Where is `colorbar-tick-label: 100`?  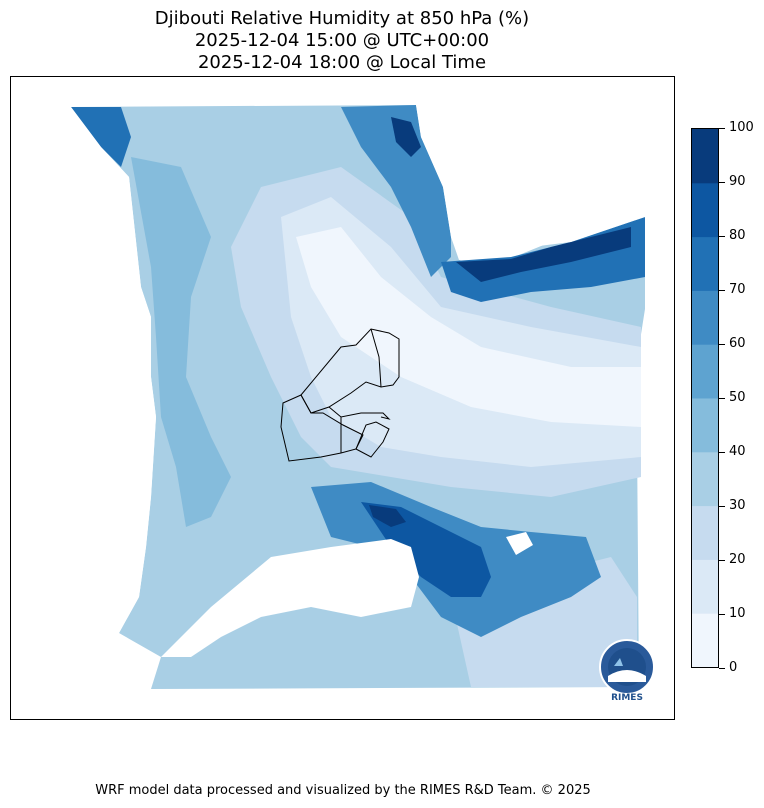 colorbar-tick-label: 100 is located at coordinates (741, 127).